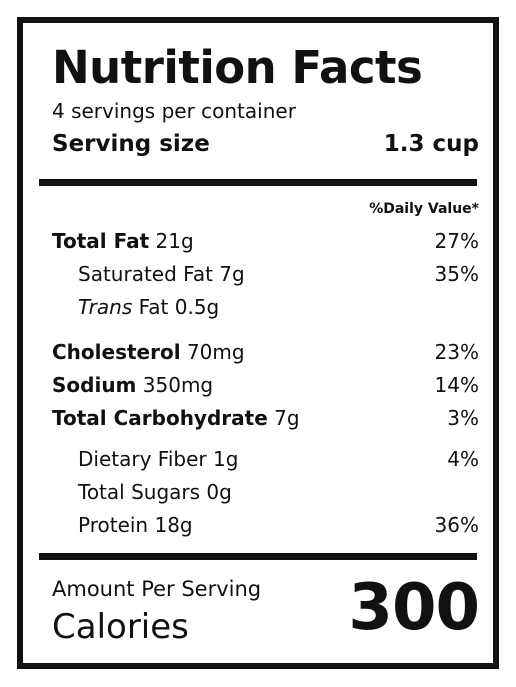 The image size is (516, 687). Describe the element at coordinates (278, 277) in the screenshot. I see `nutrient-row-saturated-fat: Saturated Fat 7g 35%` at that location.